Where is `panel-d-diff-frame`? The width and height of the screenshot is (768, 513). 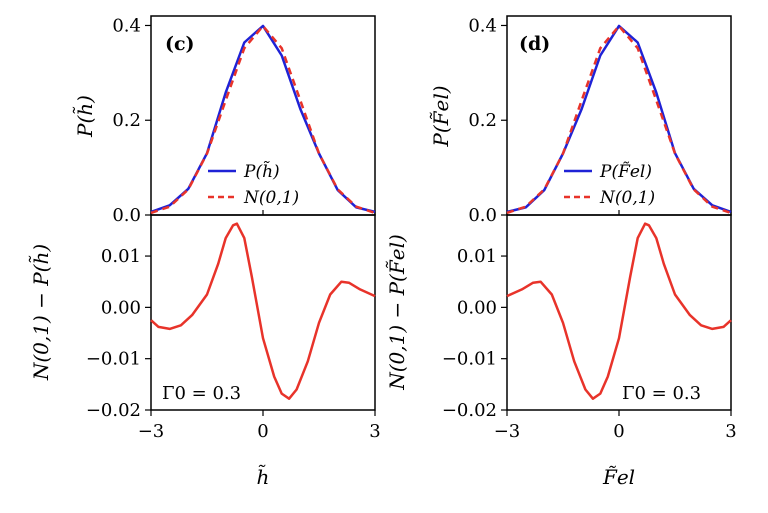
panel-d-diff-frame is located at coordinates (619, 312).